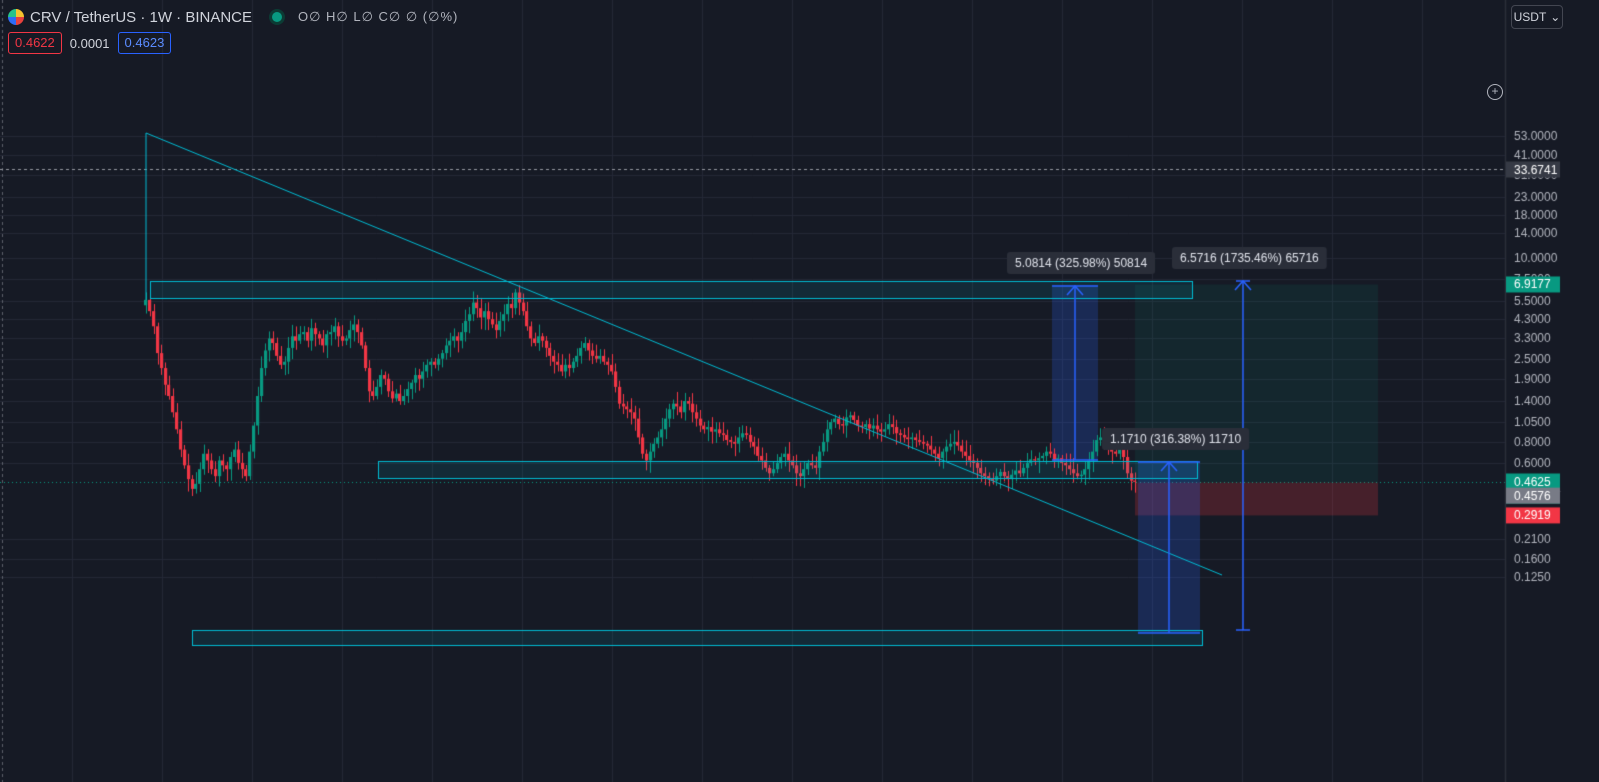  Describe the element at coordinates (35, 43) in the screenshot. I see `bid-button: 0.4622` at that location.